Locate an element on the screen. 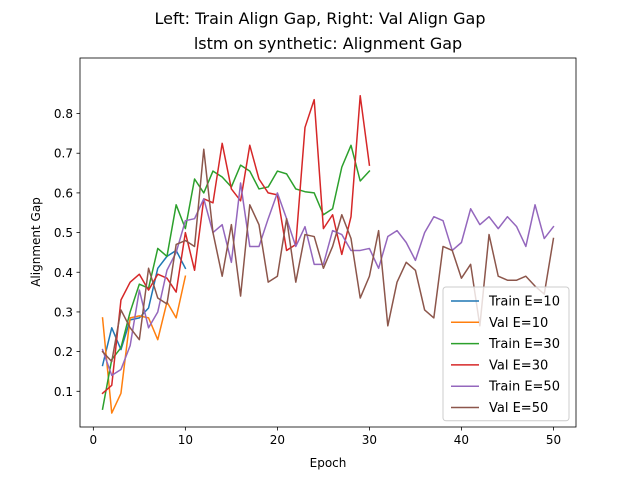  legend-label: Train E=10 is located at coordinates (524, 302).